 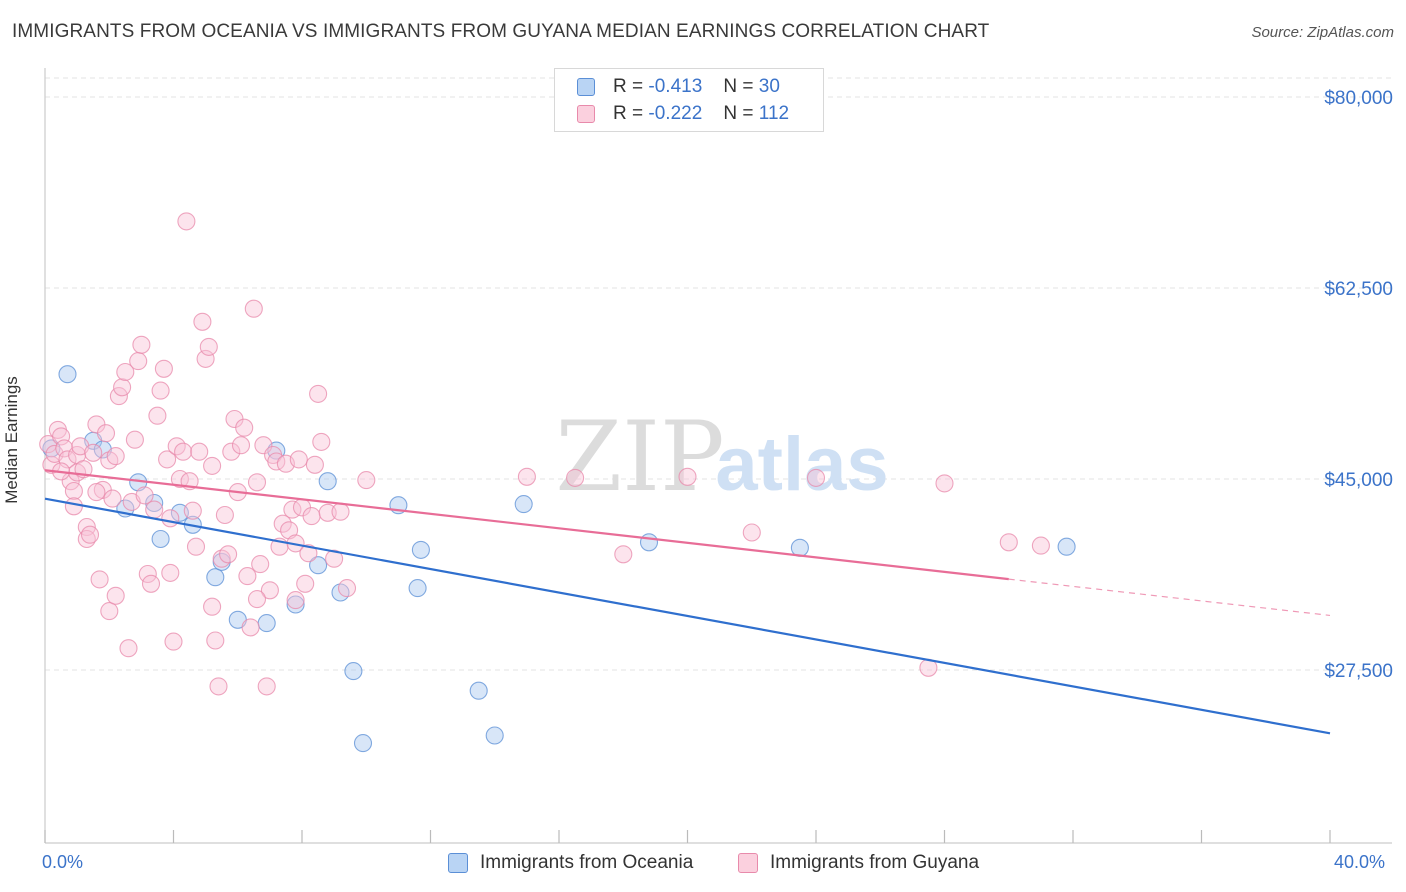 I want to click on legend-n-label-oceania: N =, so click(x=738, y=86).